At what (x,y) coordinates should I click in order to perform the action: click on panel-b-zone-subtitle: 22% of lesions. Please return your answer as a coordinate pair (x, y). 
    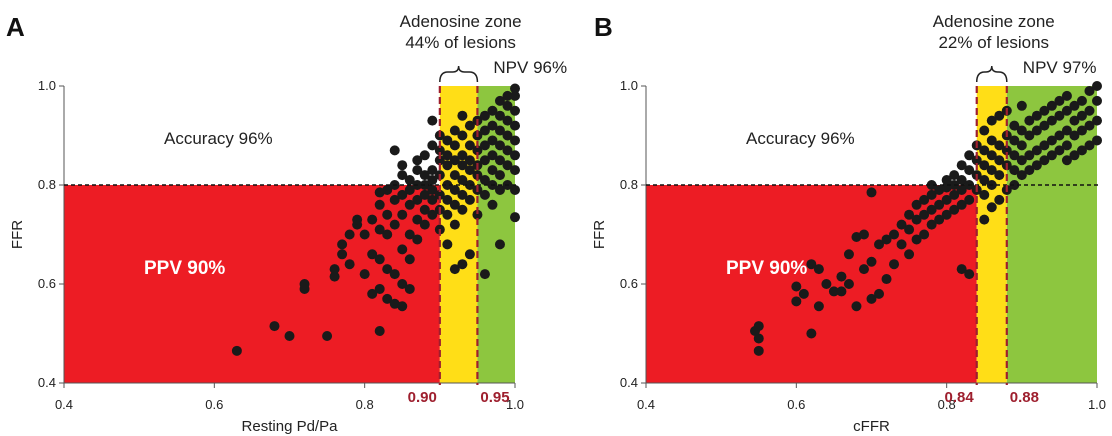
    Looking at the image, I should click on (993, 42).